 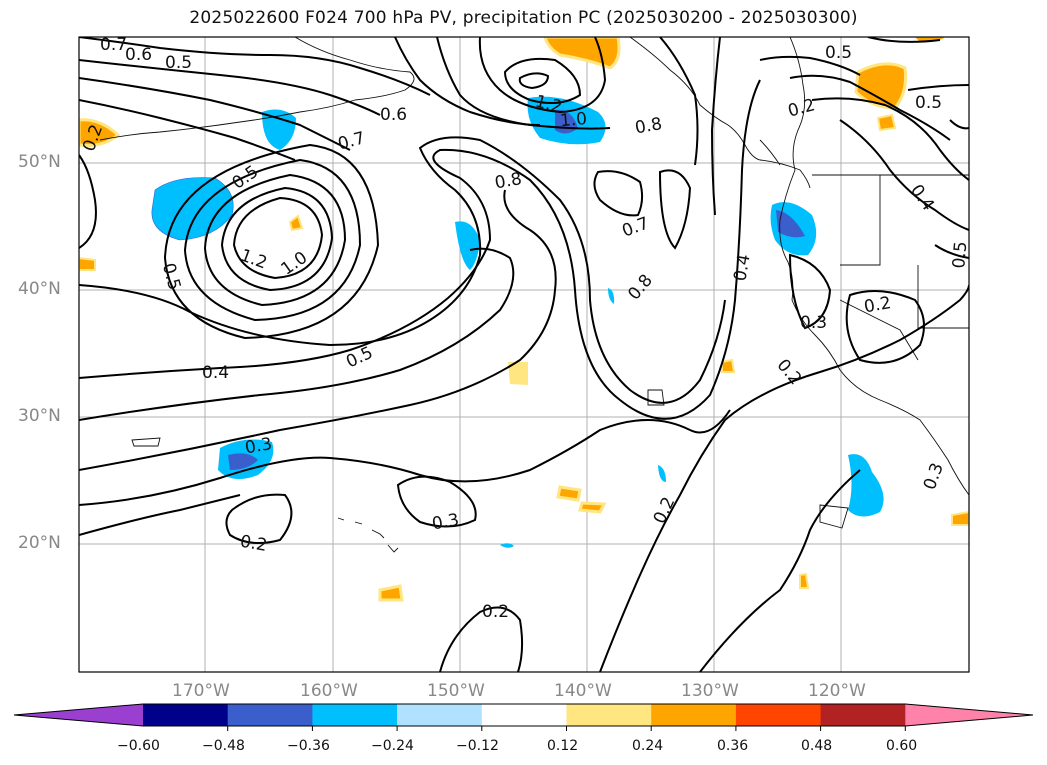 What do you see at coordinates (39, 289) in the screenshot?
I see `lat-label: 40°N` at bounding box center [39, 289].